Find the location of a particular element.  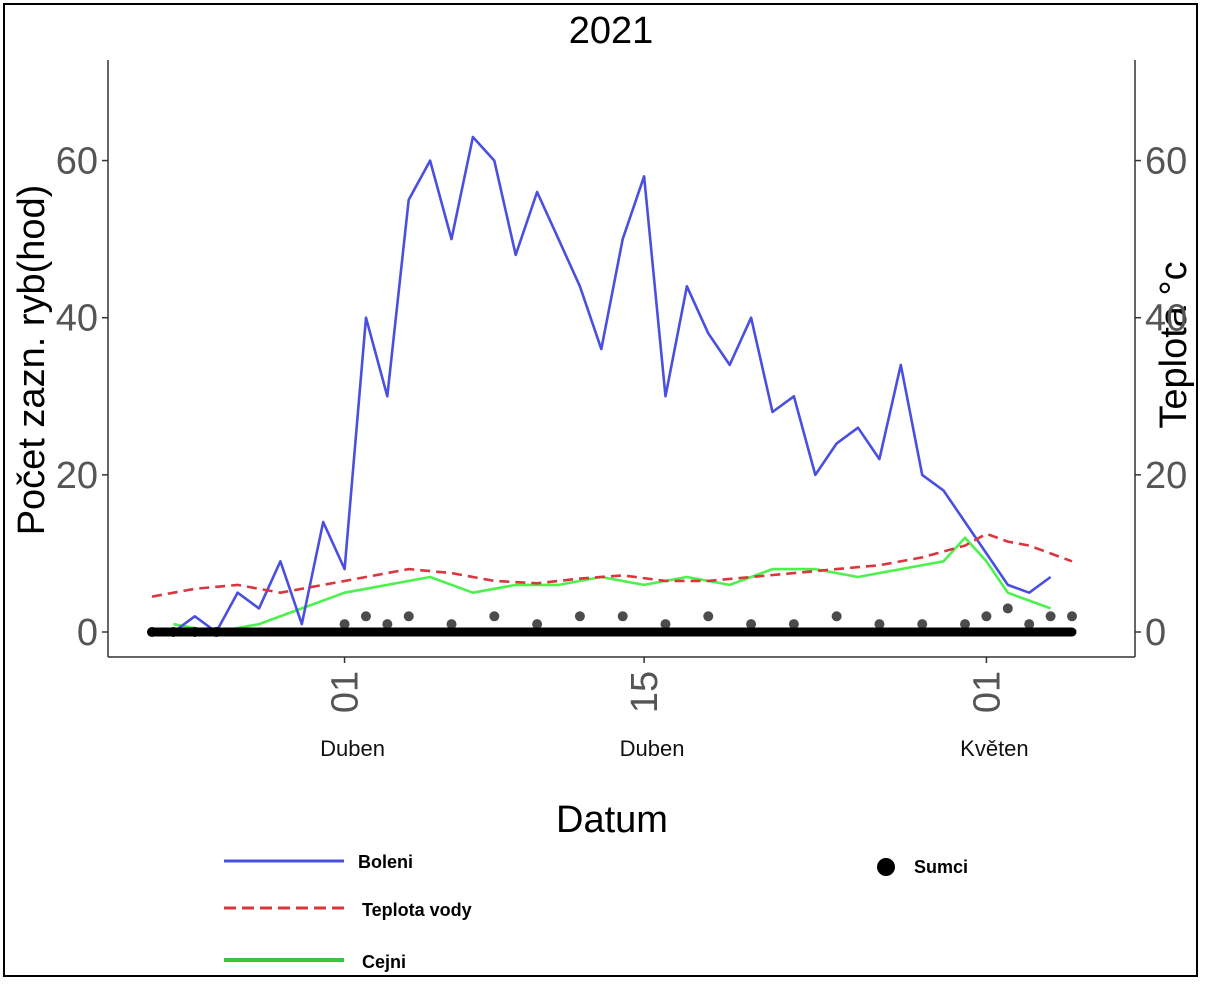

legend-label-sumci: Sumci is located at coordinates (941, 867).